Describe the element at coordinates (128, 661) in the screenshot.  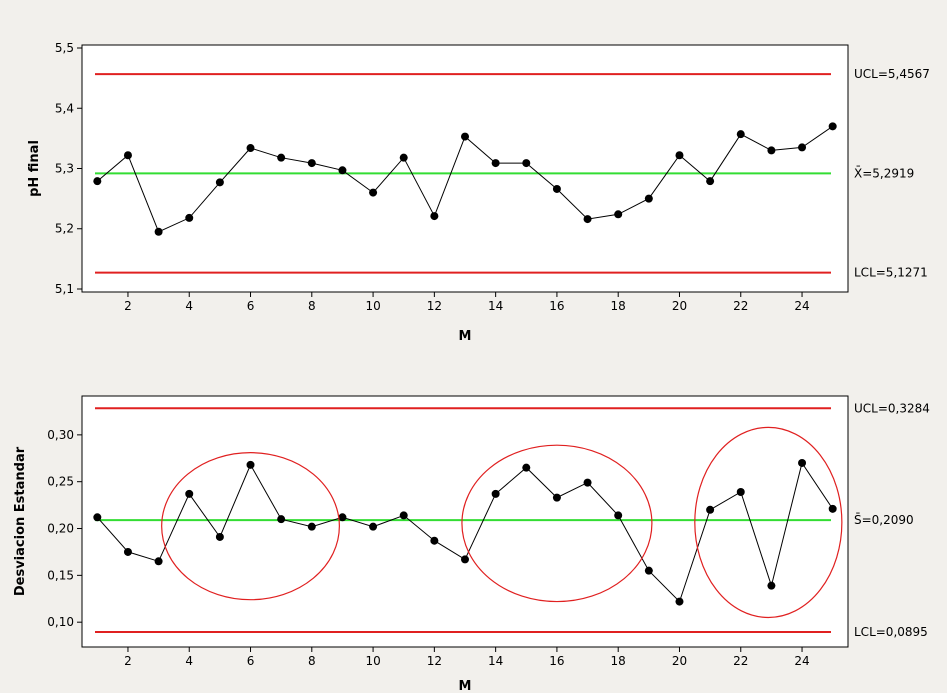
I see `s-x-tick-label: 2` at that location.